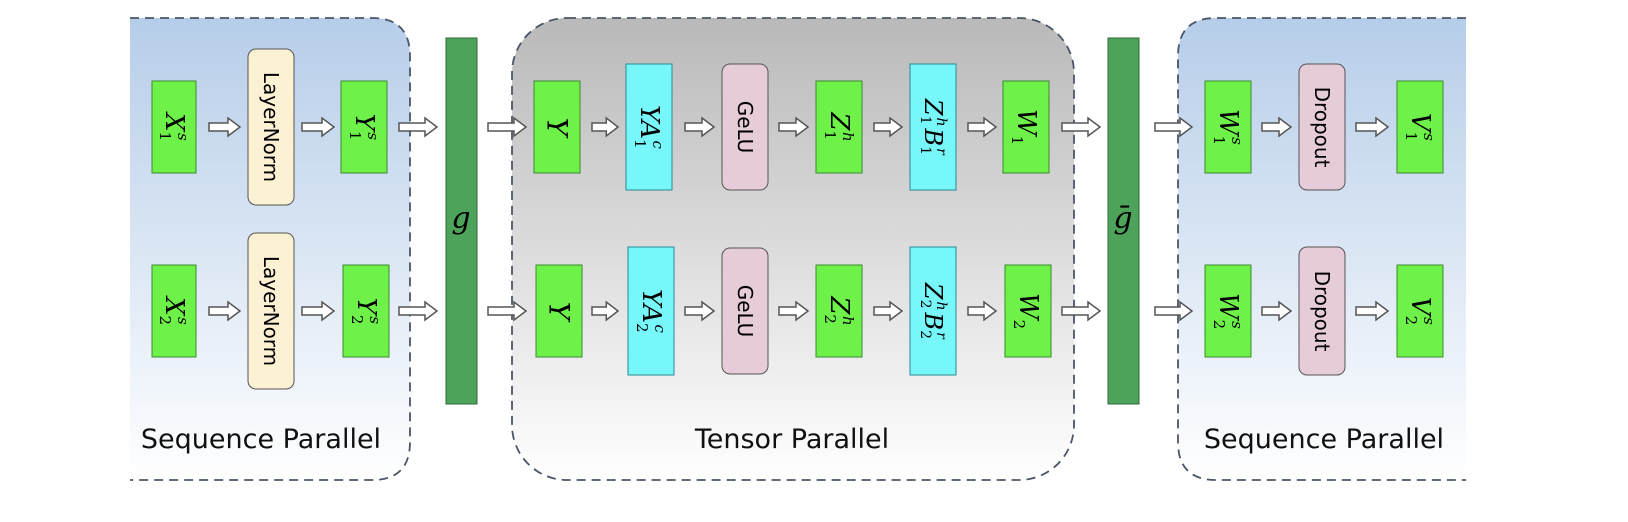 Image resolution: width=1628 pixels, height=522 pixels. I want to click on x2-sup: s, so click(183, 321).